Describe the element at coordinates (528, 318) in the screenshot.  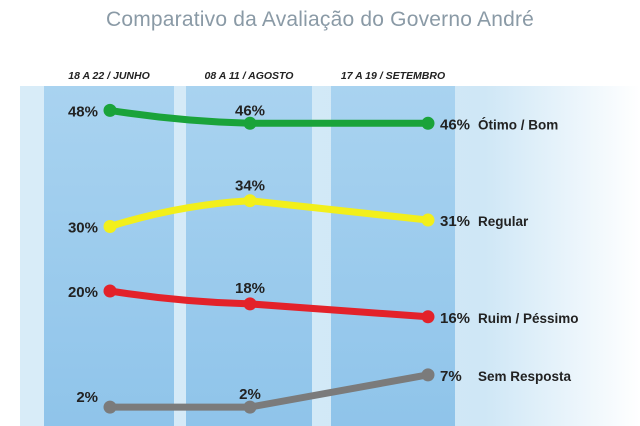
I see `series-name-ruim-pessimo: Ruim / Péssimo` at that location.